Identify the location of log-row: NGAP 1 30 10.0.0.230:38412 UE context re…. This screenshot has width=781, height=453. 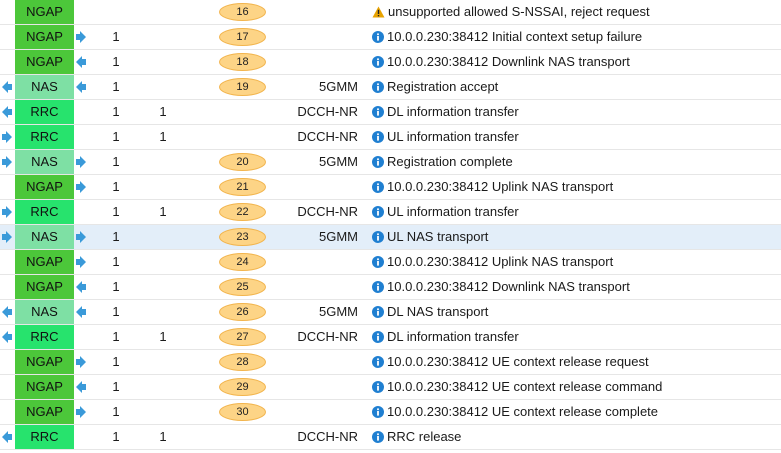
(390, 412).